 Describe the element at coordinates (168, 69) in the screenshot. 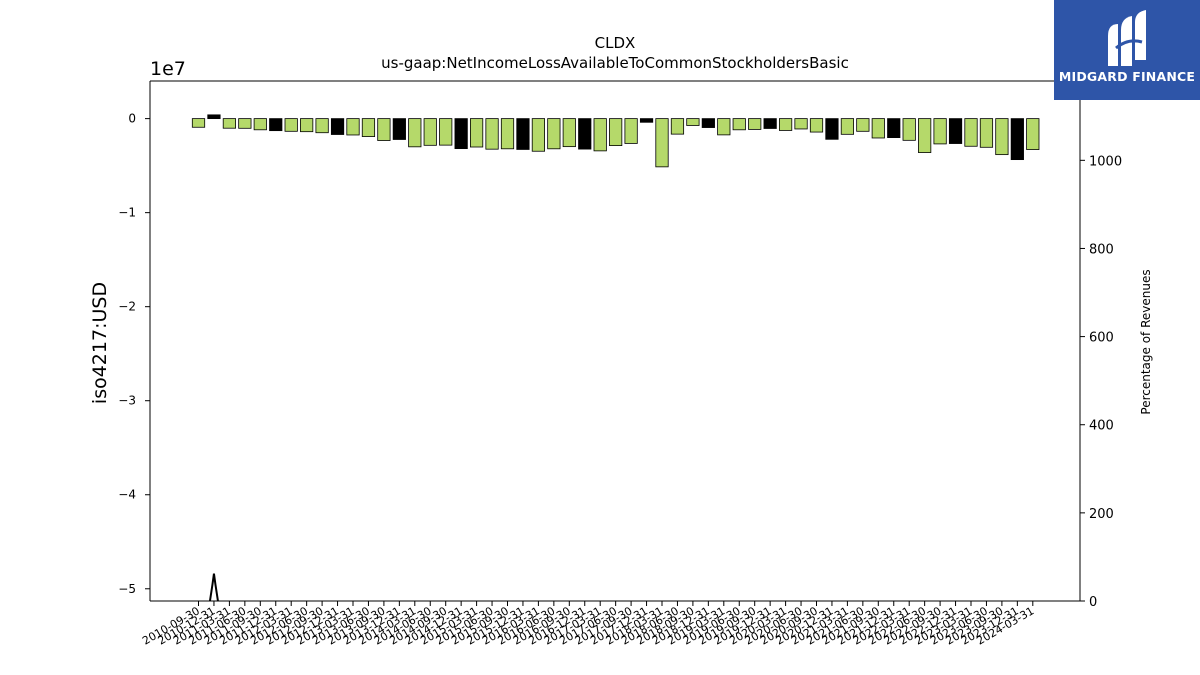

I see `y-multiplier-label: 1e7` at that location.